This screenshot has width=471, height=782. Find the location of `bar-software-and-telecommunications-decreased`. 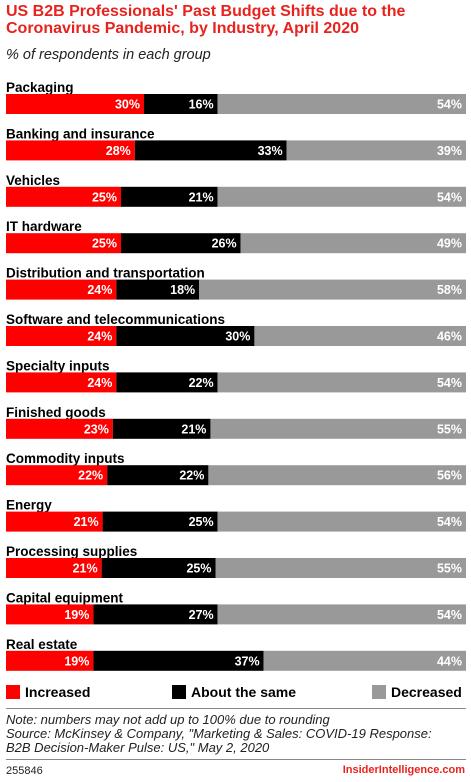

bar-software-and-telecommunications-decreased is located at coordinates (360, 336).